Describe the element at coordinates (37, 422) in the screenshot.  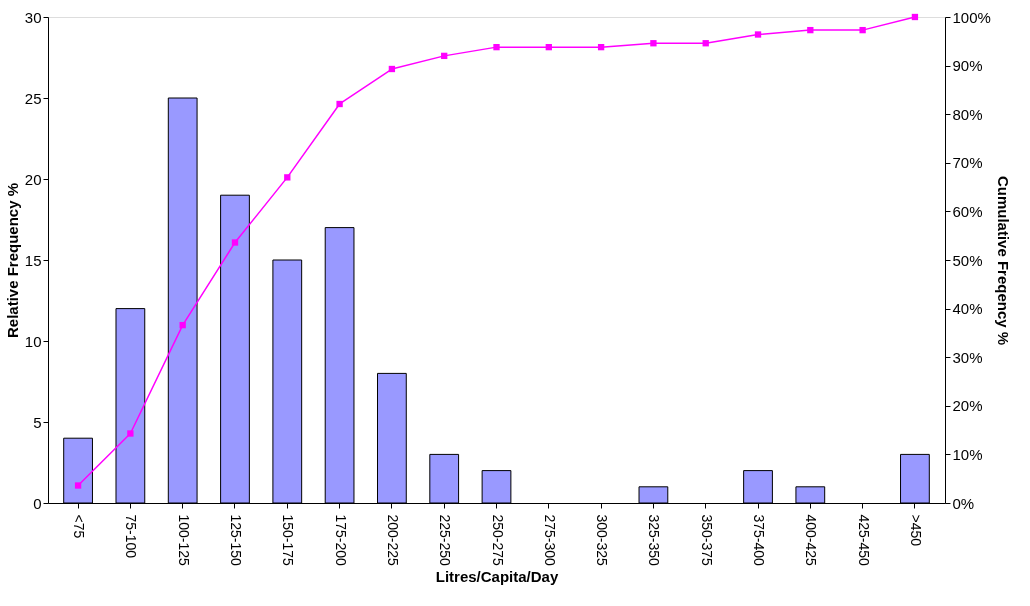
I see `y-tick-label: 5` at that location.